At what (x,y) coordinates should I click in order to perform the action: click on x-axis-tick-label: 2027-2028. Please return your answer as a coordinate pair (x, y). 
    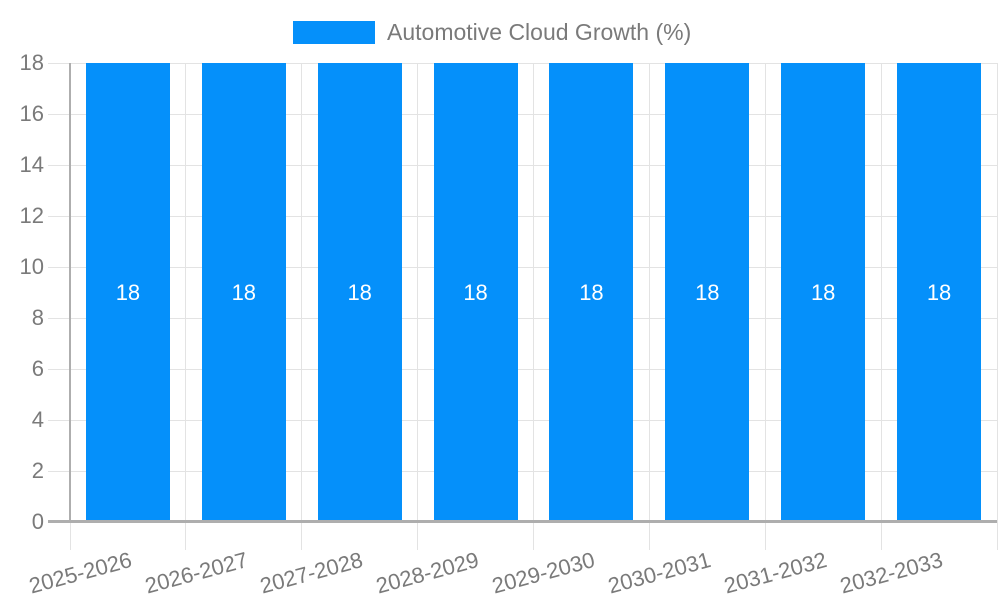
    Looking at the image, I should click on (311, 573).